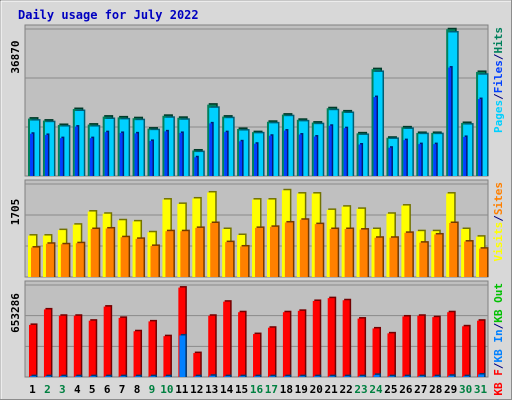  Describe the element at coordinates (94, 253) in the screenshot. I see `sites-bar-5-face` at that location.